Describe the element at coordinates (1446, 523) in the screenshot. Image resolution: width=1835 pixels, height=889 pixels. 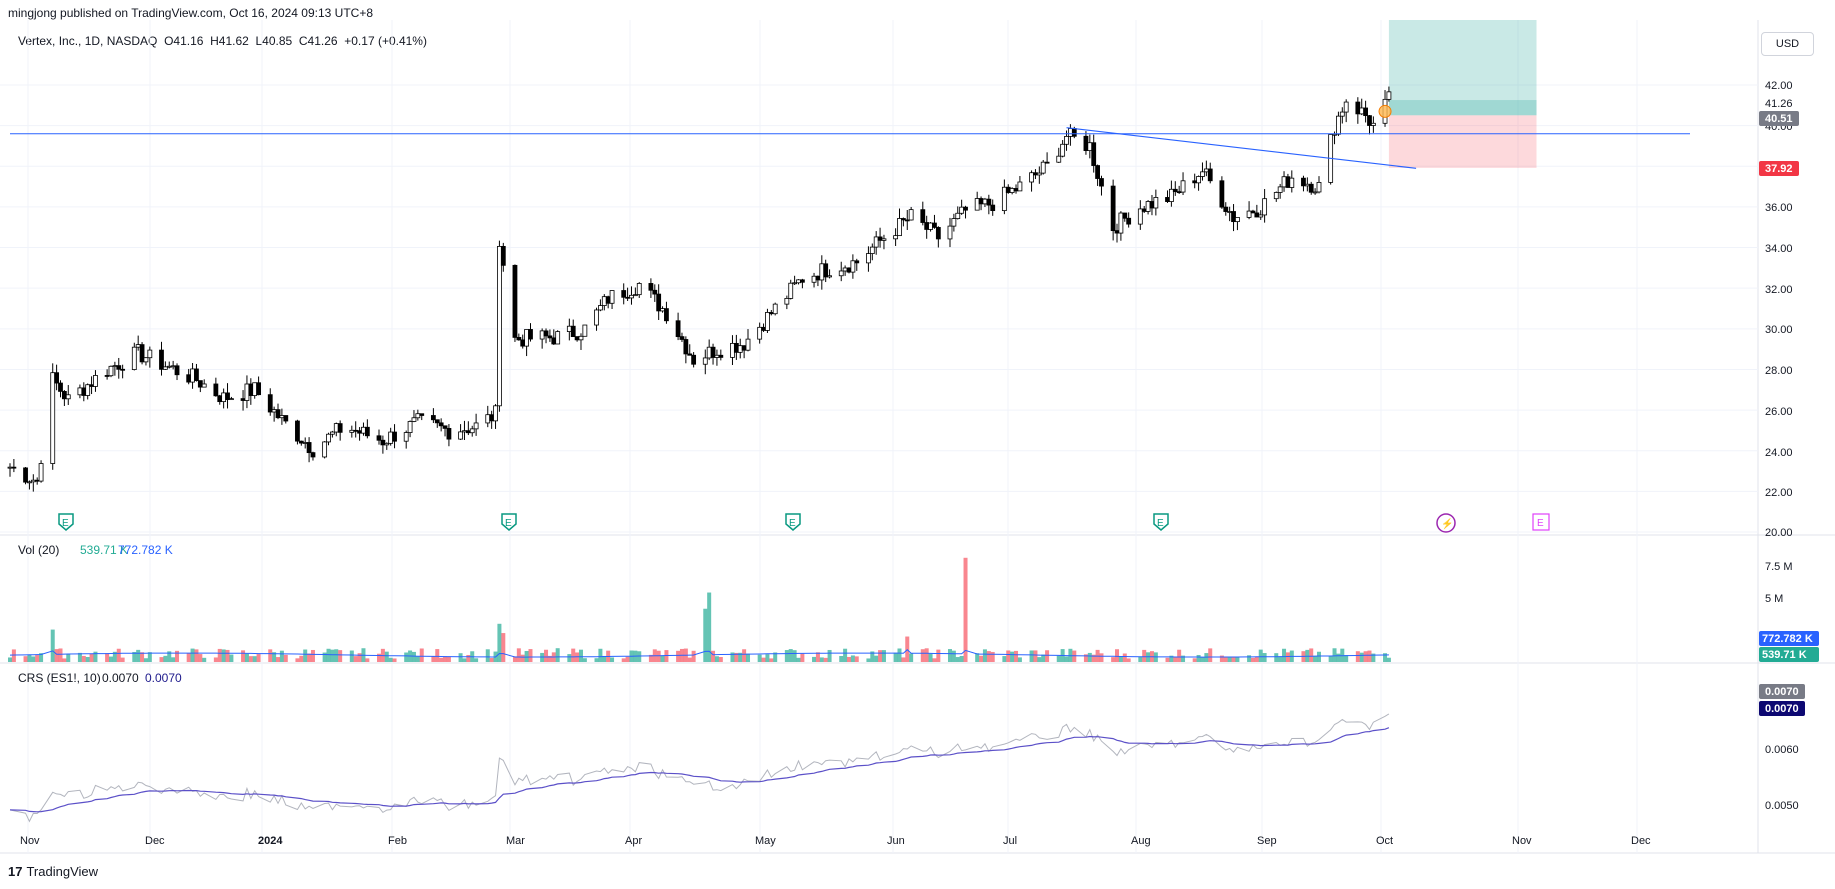
I see `dividend-marker: ⚡` at that location.